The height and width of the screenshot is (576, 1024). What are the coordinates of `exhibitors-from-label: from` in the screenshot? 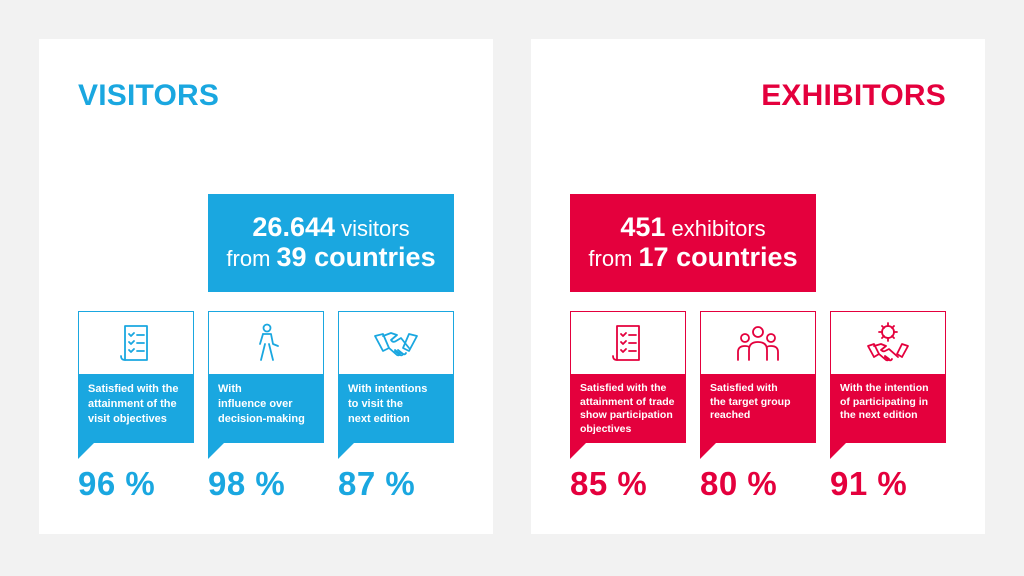 It's located at (610, 258).